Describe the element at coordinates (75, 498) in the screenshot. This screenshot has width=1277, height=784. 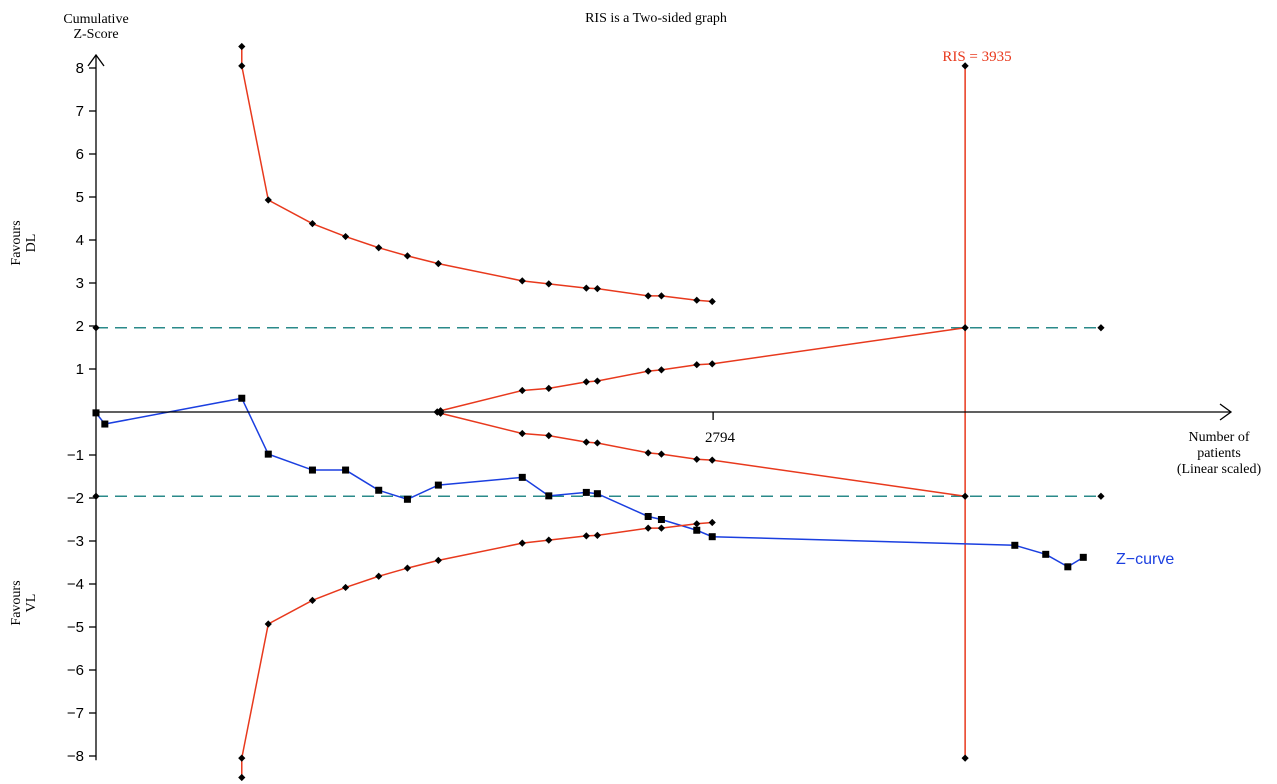
I see `y-tick-label: −2` at that location.